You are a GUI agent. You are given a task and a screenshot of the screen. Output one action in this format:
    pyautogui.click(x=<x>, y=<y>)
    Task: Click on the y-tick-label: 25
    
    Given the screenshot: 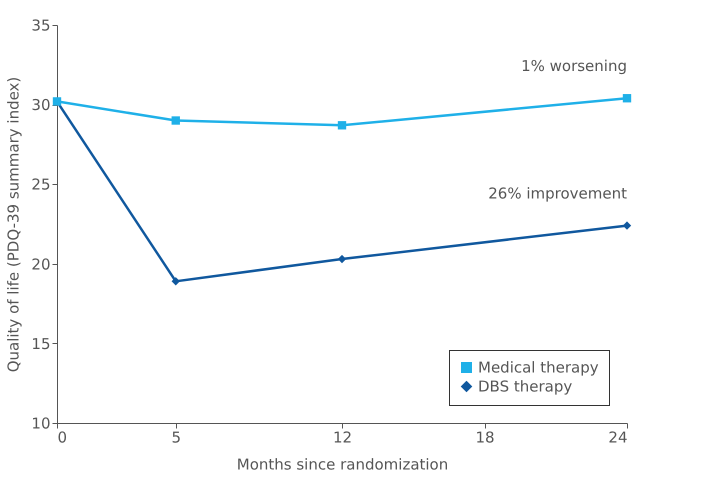 What is the action you would take?
    pyautogui.click(x=40, y=185)
    